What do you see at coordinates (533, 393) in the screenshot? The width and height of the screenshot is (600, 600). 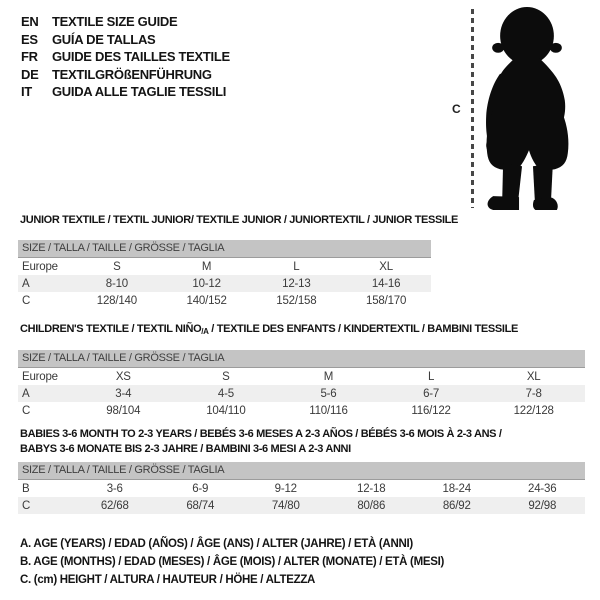 I see `value-cell: 7-8` at bounding box center [533, 393].